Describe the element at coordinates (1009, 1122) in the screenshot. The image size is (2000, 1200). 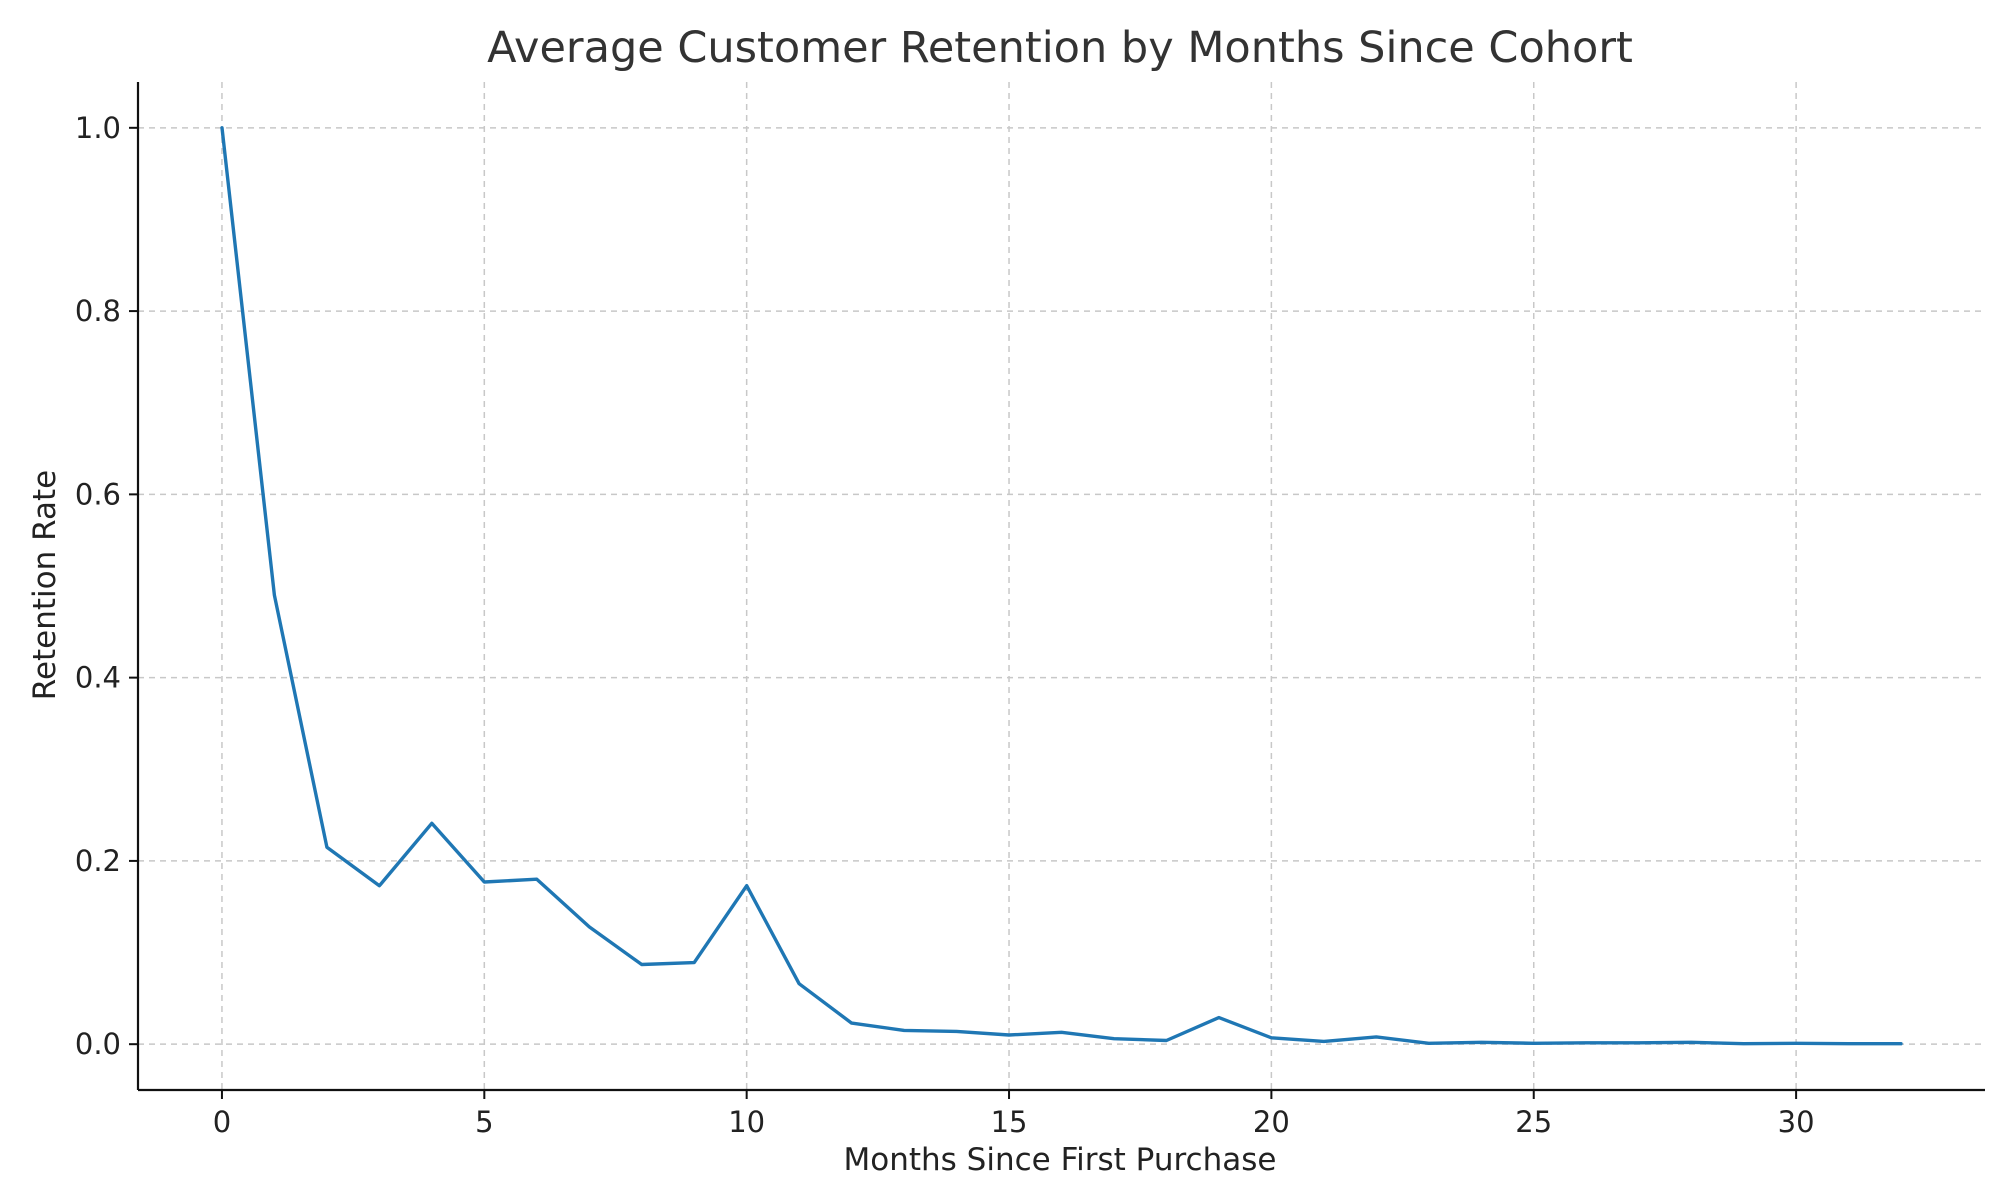
I see `x-tick-label: 15` at that location.